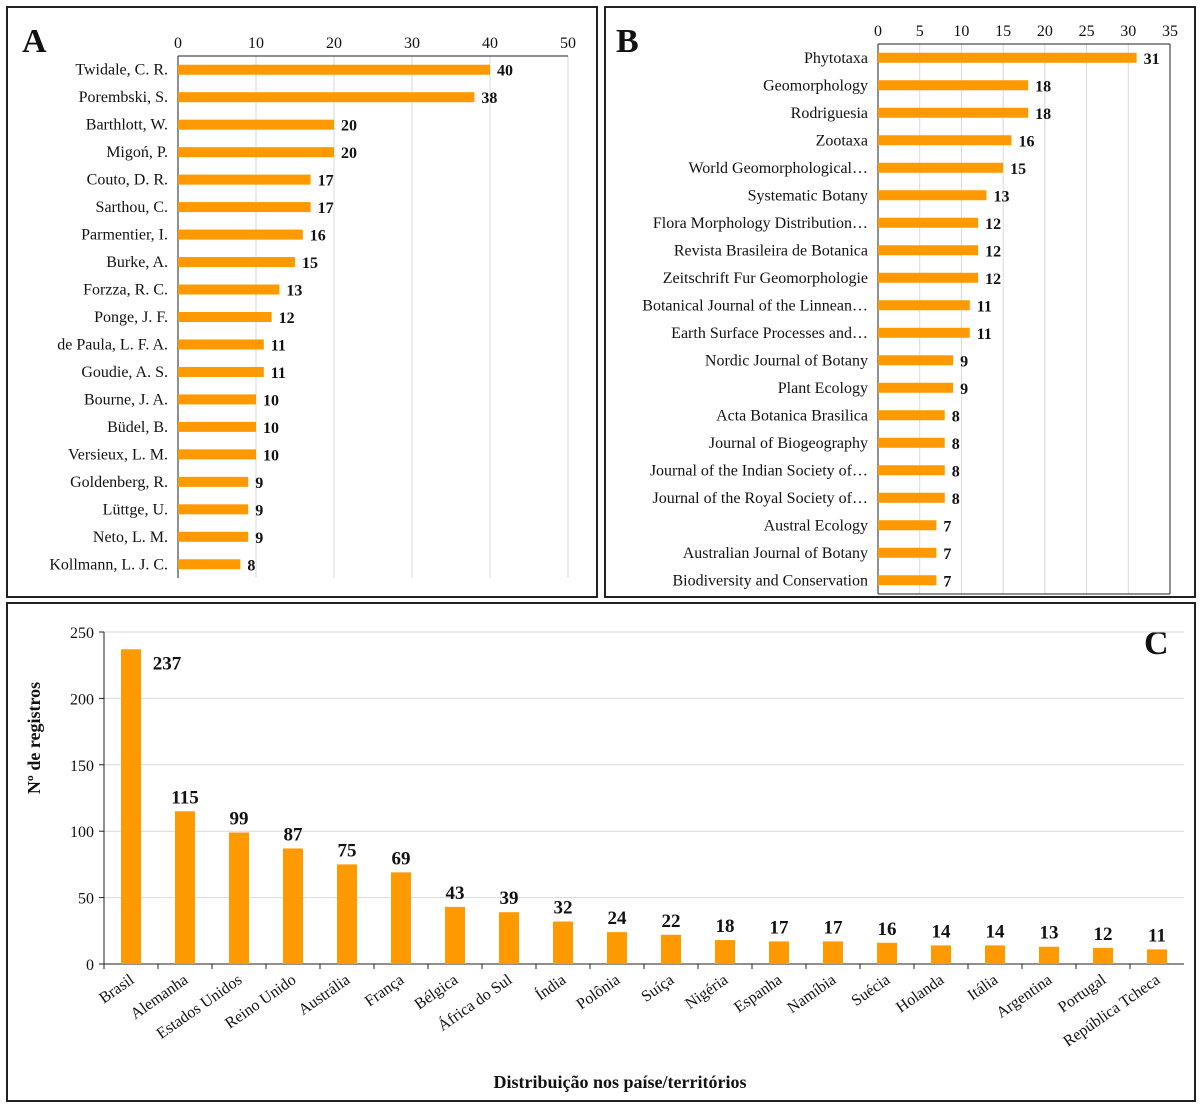  What do you see at coordinates (127, 180) in the screenshot?
I see `category-label: Couto, D. R.` at bounding box center [127, 180].